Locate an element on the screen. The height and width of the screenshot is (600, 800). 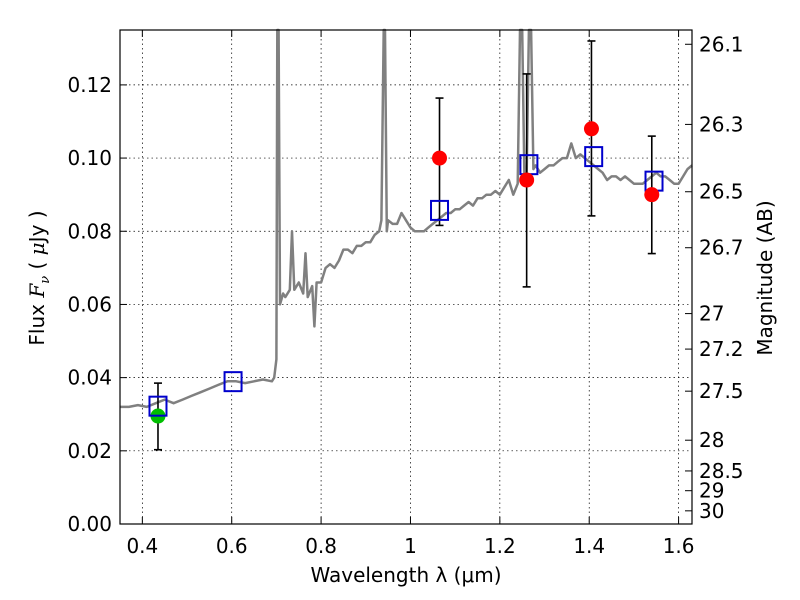
right-tick-label: 27.2 is located at coordinates (721, 349).